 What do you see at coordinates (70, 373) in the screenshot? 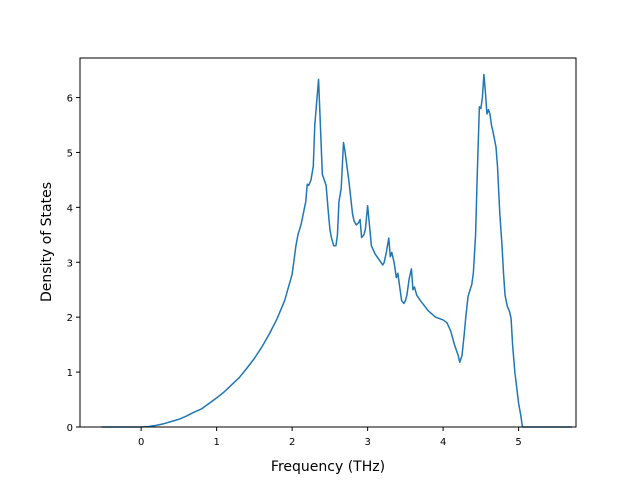
I see `y-tick-label: 1` at bounding box center [70, 373].